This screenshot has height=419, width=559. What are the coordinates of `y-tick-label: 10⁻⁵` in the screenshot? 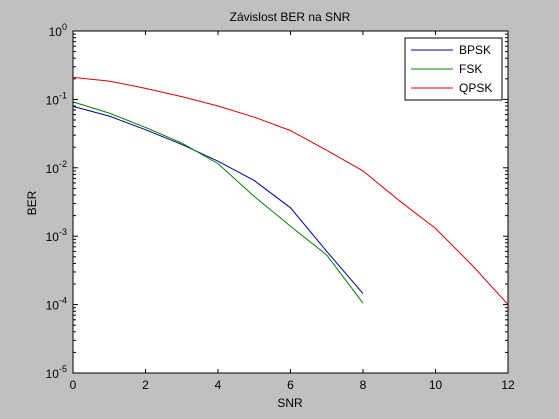 It's located at (56, 372).